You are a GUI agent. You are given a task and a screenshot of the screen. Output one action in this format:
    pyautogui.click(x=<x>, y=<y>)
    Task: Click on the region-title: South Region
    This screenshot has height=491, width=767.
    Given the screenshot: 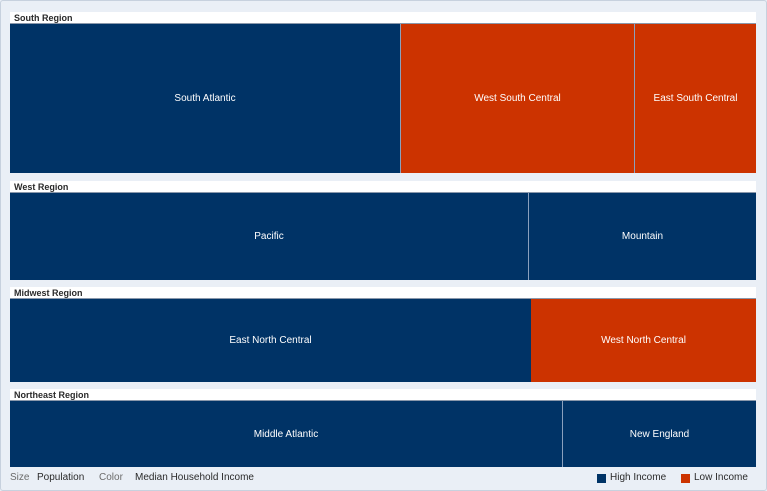 What is the action you would take?
    pyautogui.click(x=43, y=18)
    